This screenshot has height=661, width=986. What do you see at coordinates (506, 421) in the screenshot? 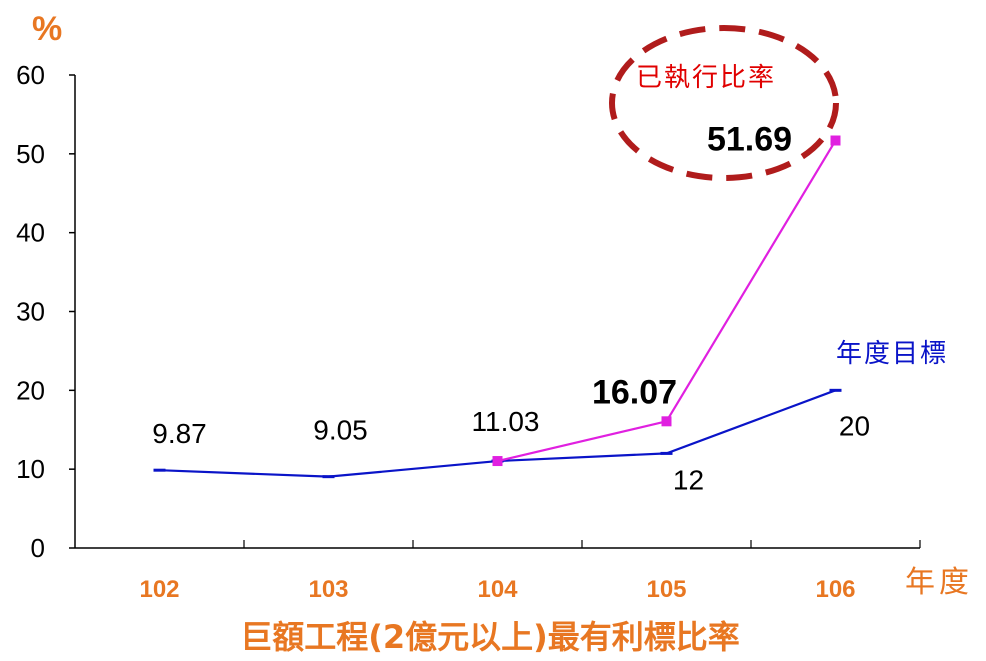
I see `target-data-label: 11.03` at bounding box center [506, 421].